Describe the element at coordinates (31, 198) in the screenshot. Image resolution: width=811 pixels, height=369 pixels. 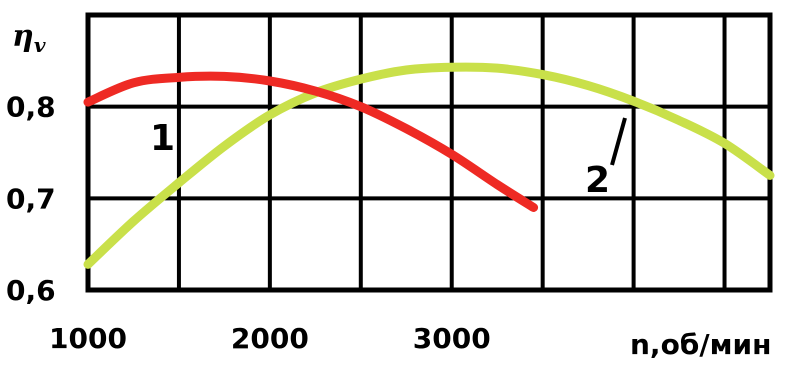
I see `y-tick-label: 0,7` at that location.